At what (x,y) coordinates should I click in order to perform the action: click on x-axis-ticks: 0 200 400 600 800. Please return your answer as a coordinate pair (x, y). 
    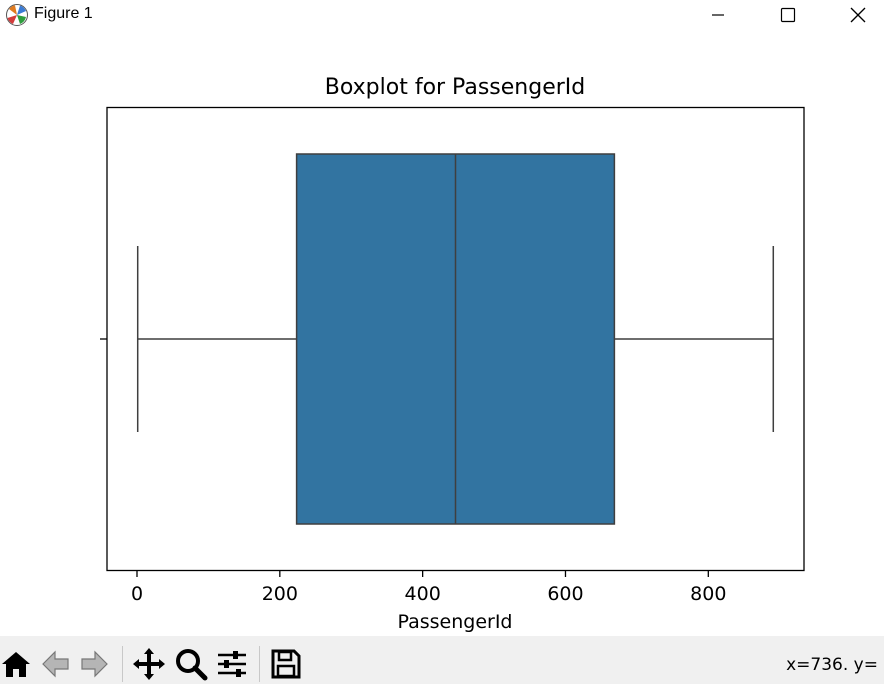
    Looking at the image, I should click on (428, 587).